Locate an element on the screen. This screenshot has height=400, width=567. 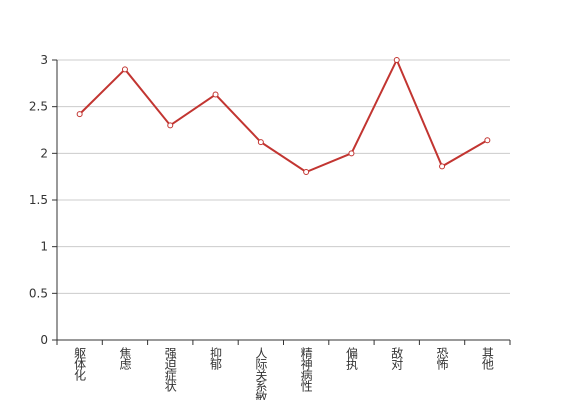
x-tick-label: 人际关系敏感 is located at coordinates (261, 373).